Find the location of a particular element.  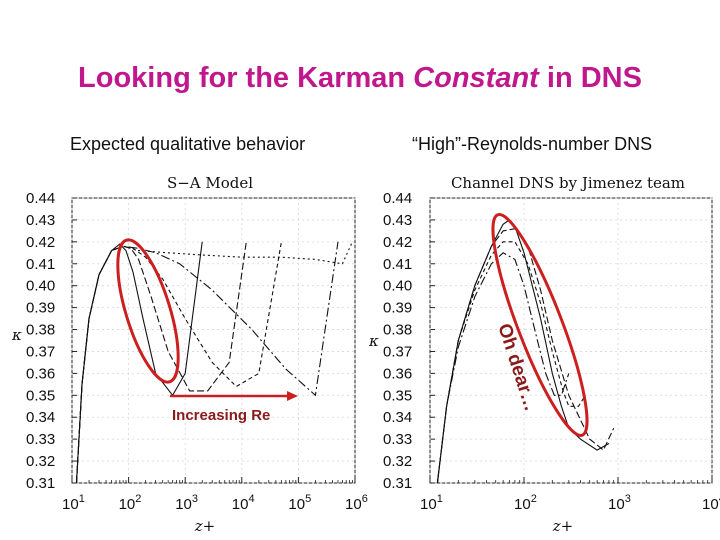

x-tick-label: 10⁶ is located at coordinates (356, 503).